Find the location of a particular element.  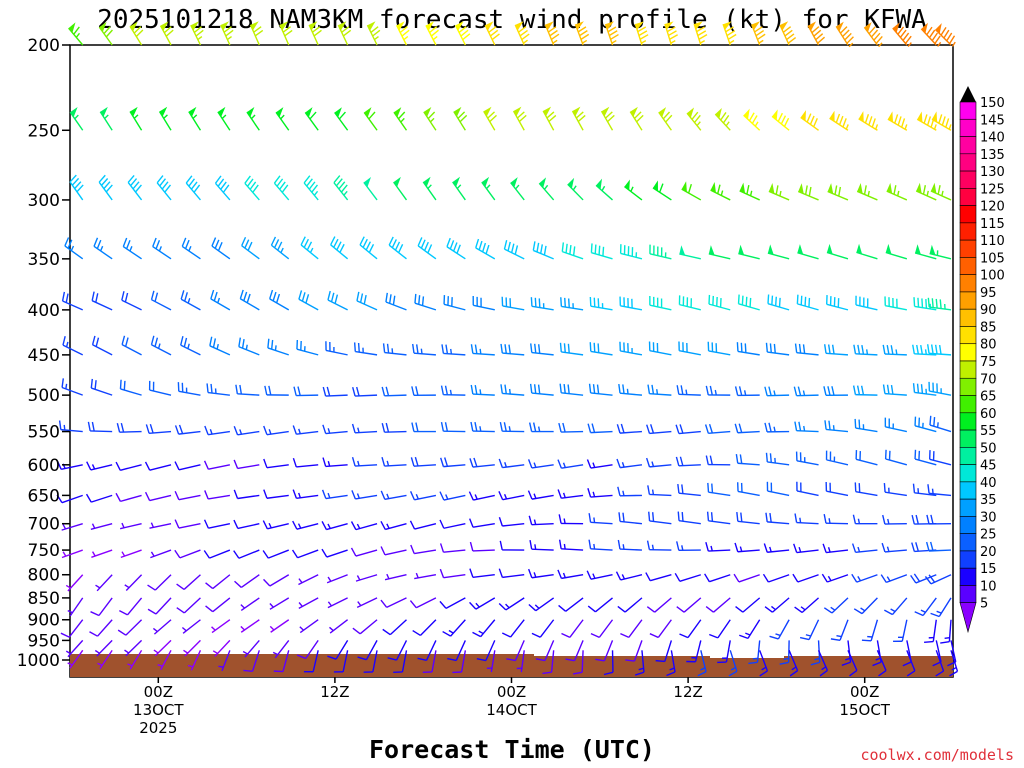

colorbar-bottom-arrow is located at coordinates (968, 618).